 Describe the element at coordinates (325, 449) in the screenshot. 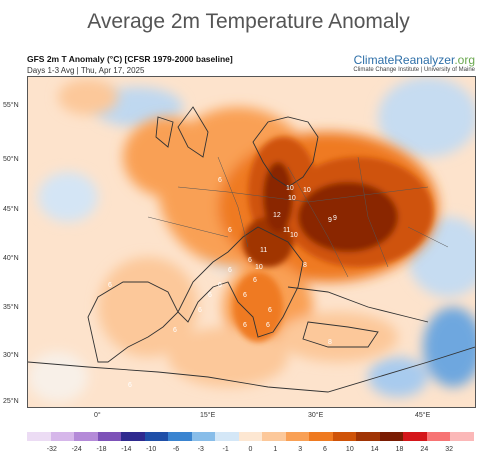

I see `colorbar-tick-label: 6` at that location.